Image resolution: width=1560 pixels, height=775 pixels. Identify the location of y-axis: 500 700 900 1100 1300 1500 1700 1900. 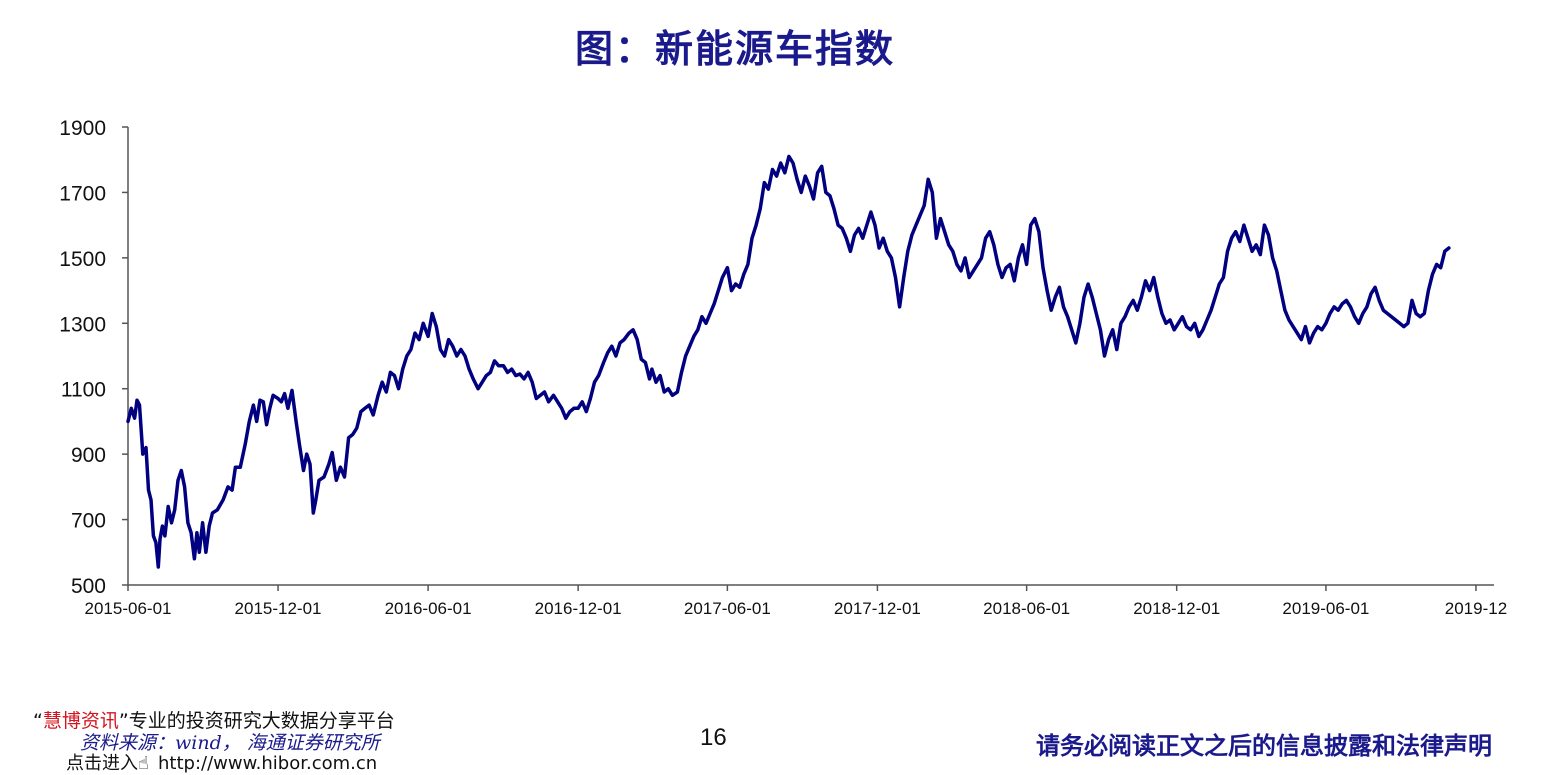
(94, 357).